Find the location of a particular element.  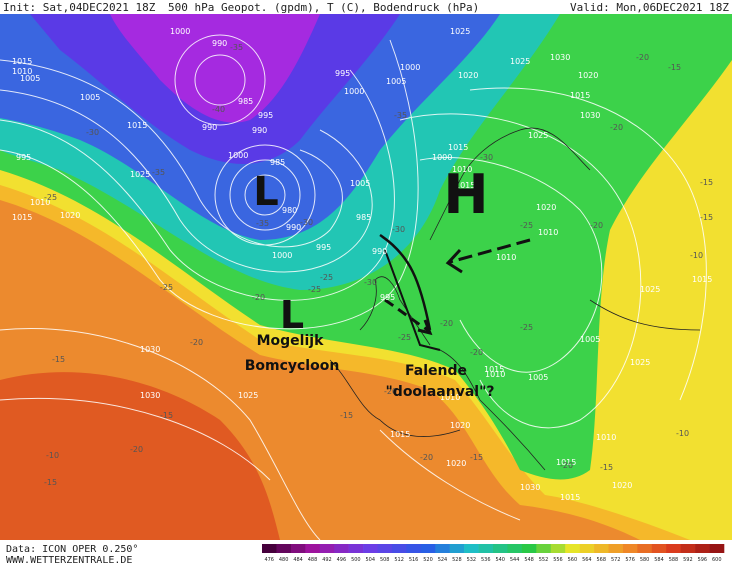

data-source: Data: ICON OPER 0.250° is located at coordinates (72, 549).